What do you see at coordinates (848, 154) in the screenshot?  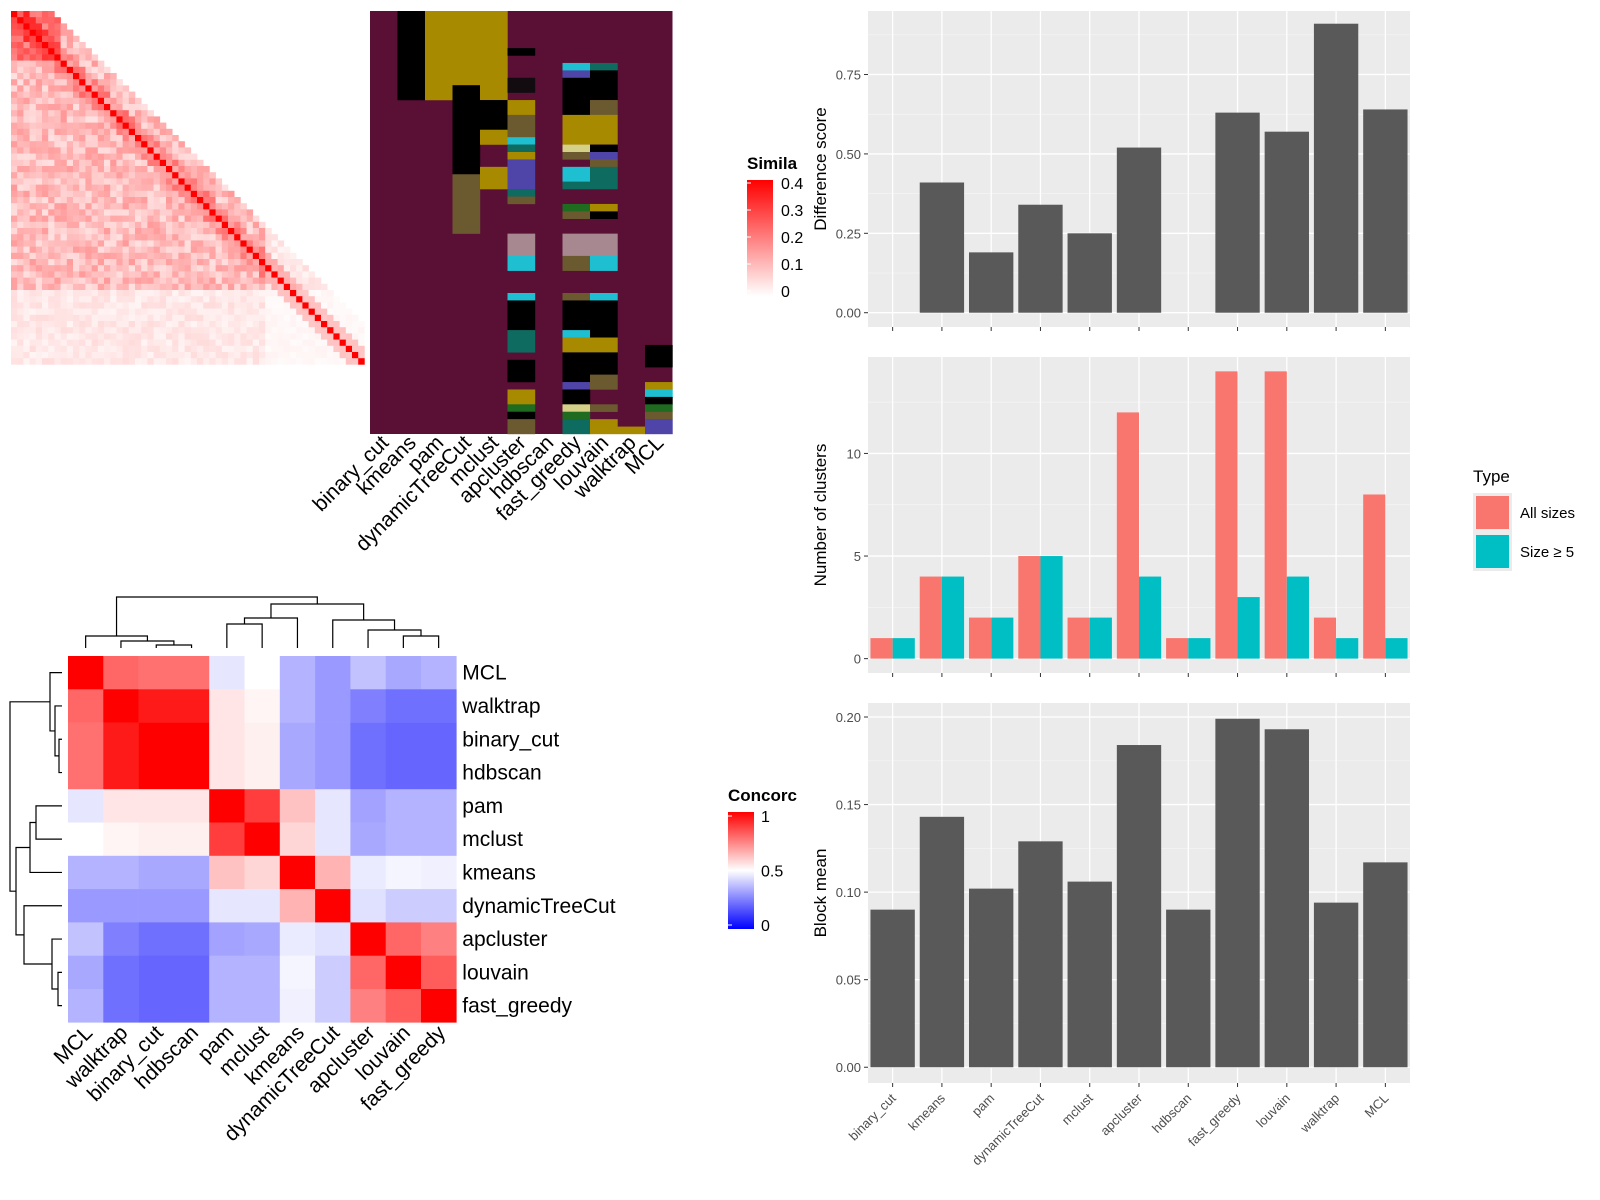 I see `y-tick-label: 0.50` at bounding box center [848, 154].